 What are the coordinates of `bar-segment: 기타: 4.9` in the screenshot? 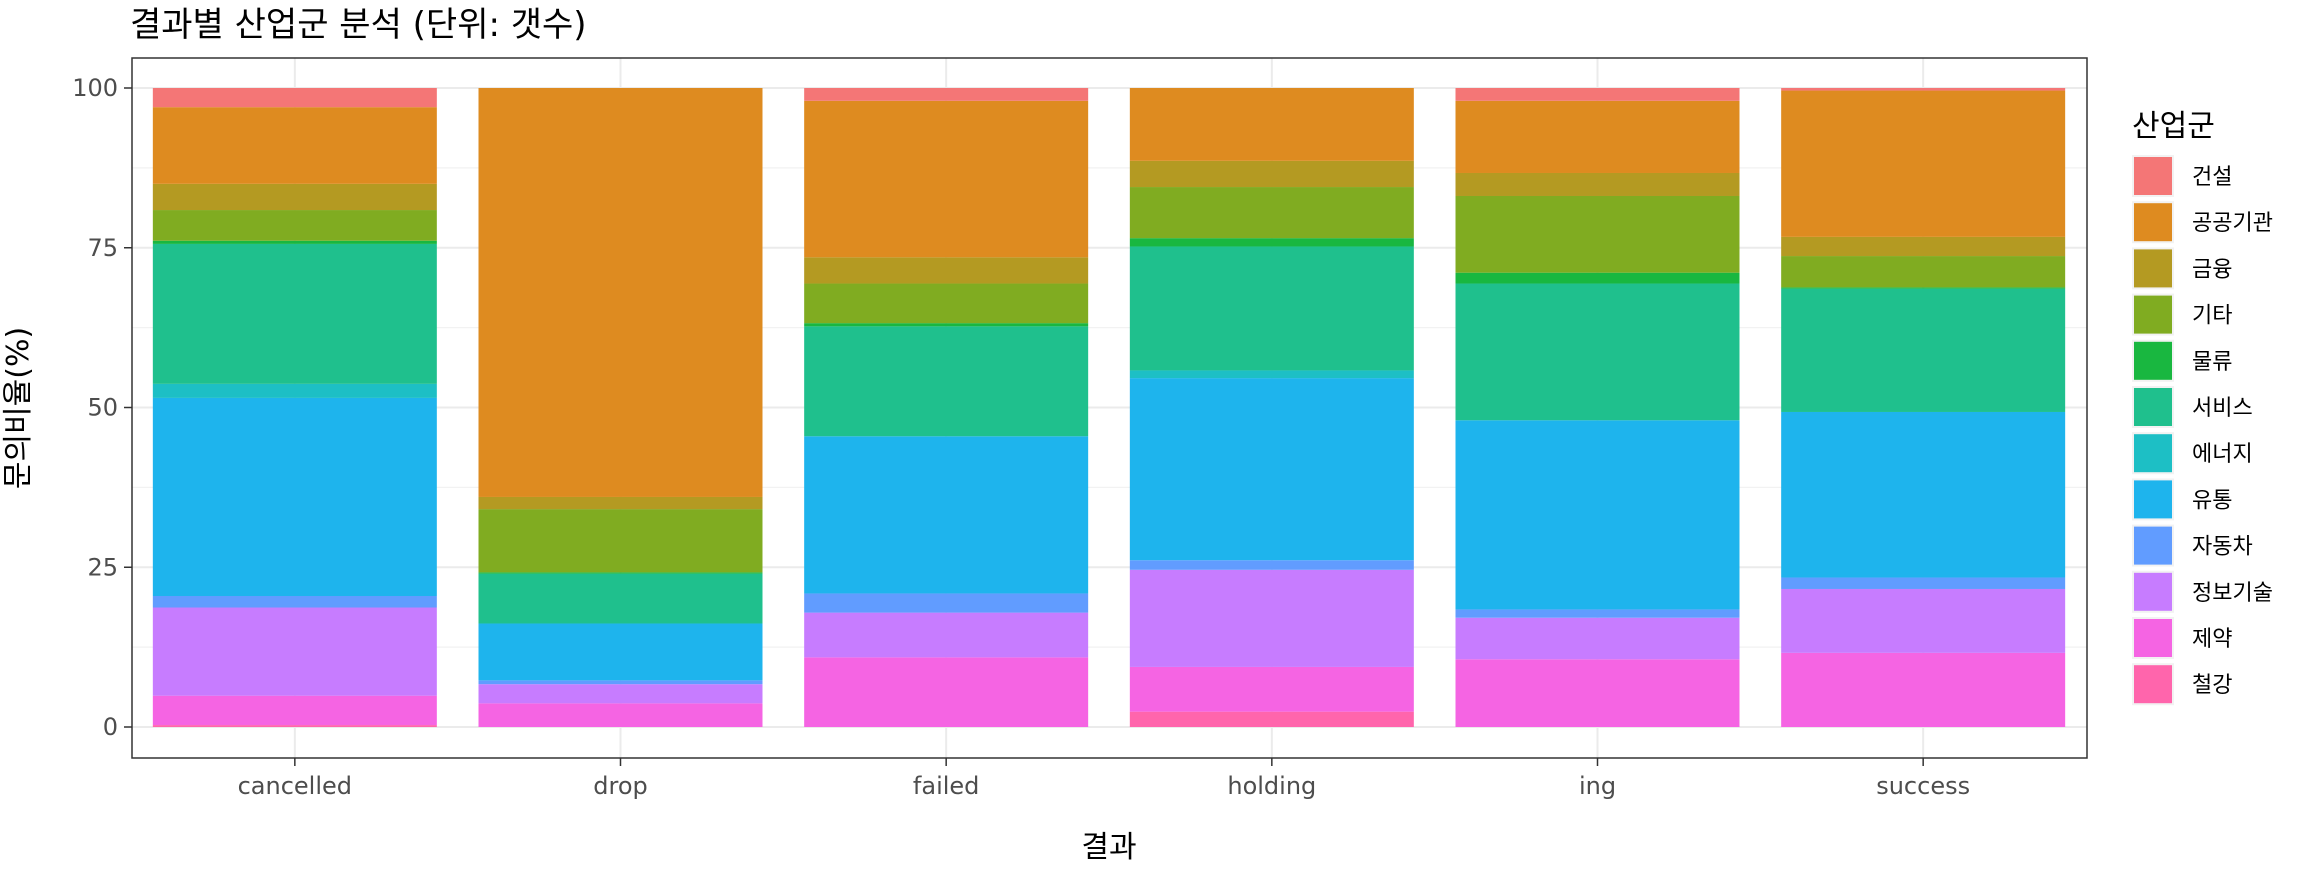 It's located at (1923, 272).